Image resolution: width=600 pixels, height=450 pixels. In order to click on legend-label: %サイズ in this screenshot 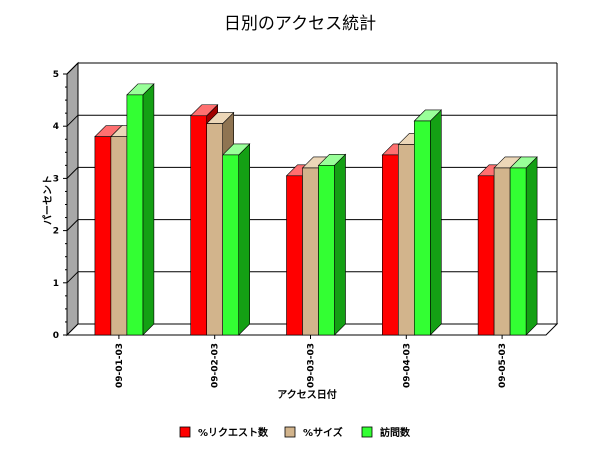, I will do `click(323, 432)`.